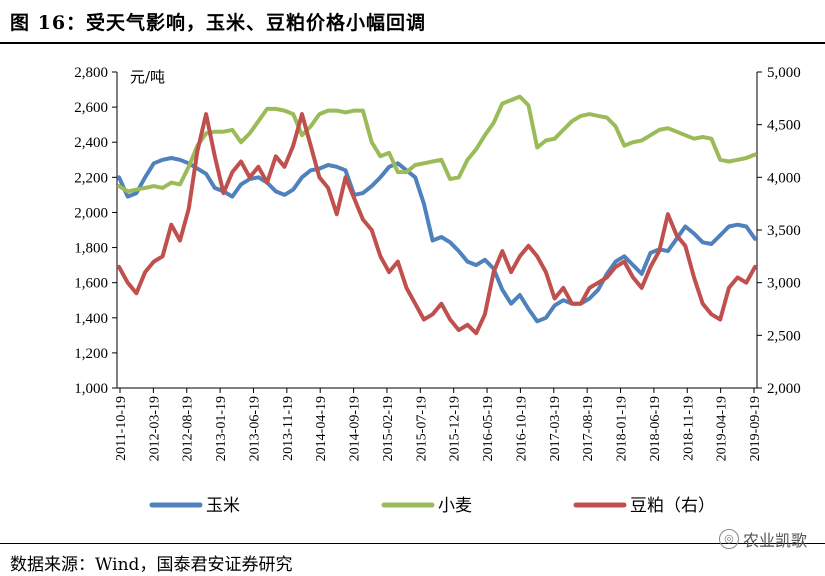  Describe the element at coordinates (784, 178) in the screenshot. I see `y-right-tick-label: 4,000` at that location.